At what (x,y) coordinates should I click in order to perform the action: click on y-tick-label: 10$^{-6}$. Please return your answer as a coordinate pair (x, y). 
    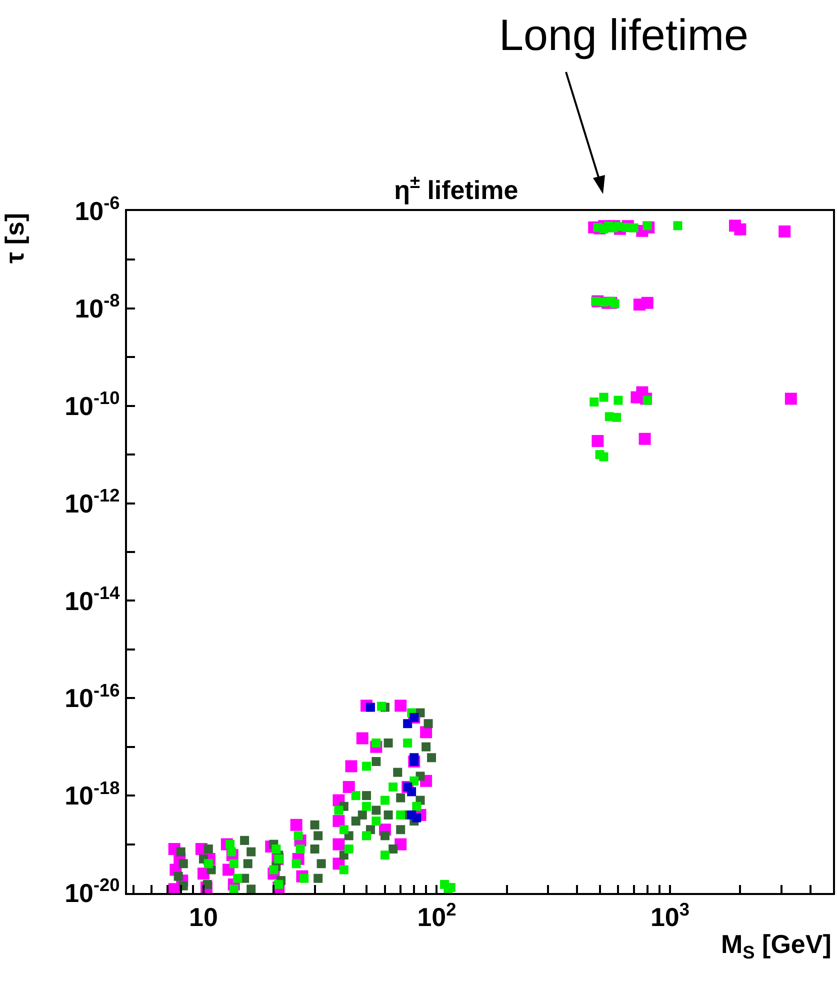
    Looking at the image, I should click on (97, 209).